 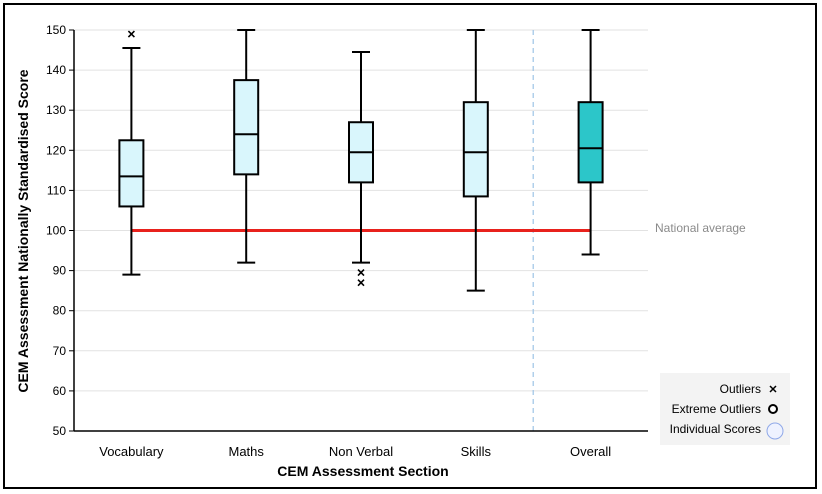 What do you see at coordinates (775, 431) in the screenshot?
I see `legend-marker-individual-score` at bounding box center [775, 431].